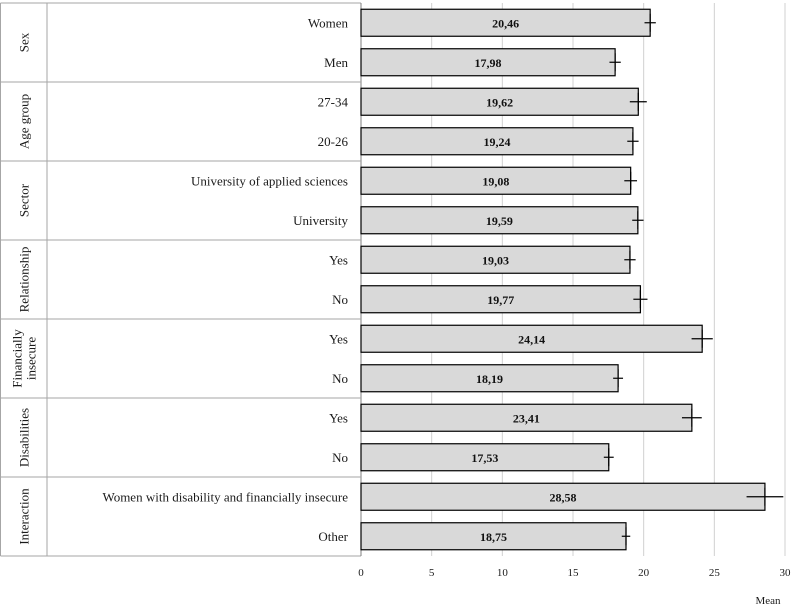 This screenshot has height=608, width=794. Describe the element at coordinates (574, 587) in the screenshot. I see `x-axis: Mean 0 5 10 15 20 25 30` at that location.